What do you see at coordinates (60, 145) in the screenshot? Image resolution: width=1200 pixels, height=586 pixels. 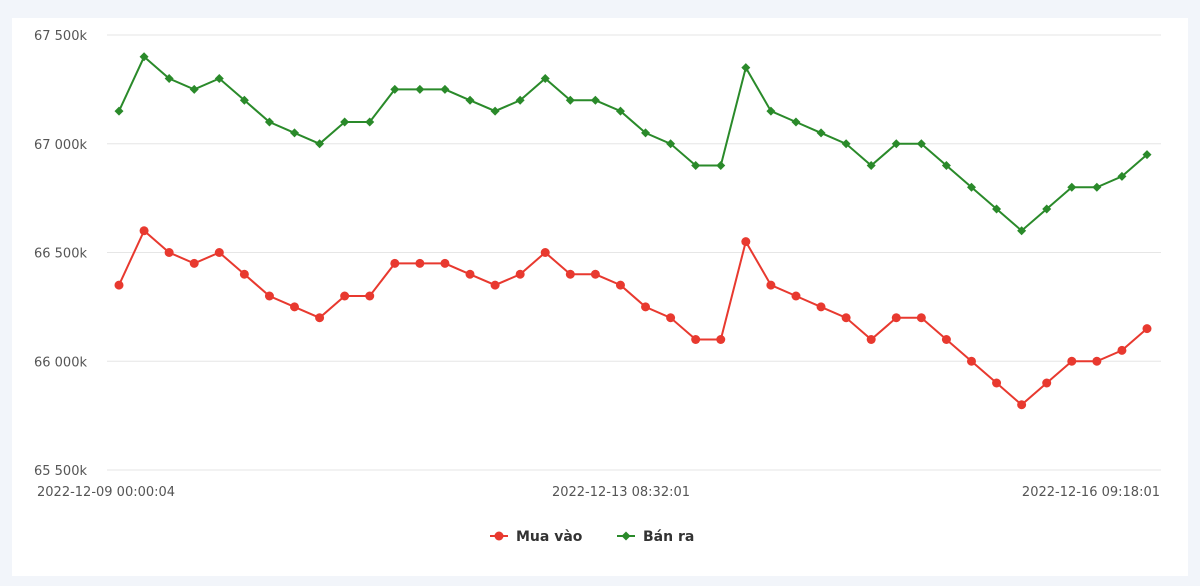 I see `y-tick-label: 67 000k` at bounding box center [60, 145].